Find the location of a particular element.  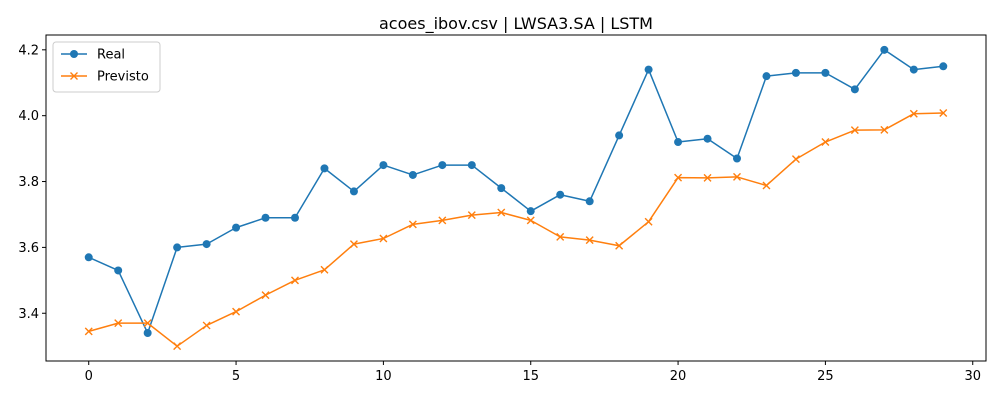

legend-label-real: Real is located at coordinates (111, 55).